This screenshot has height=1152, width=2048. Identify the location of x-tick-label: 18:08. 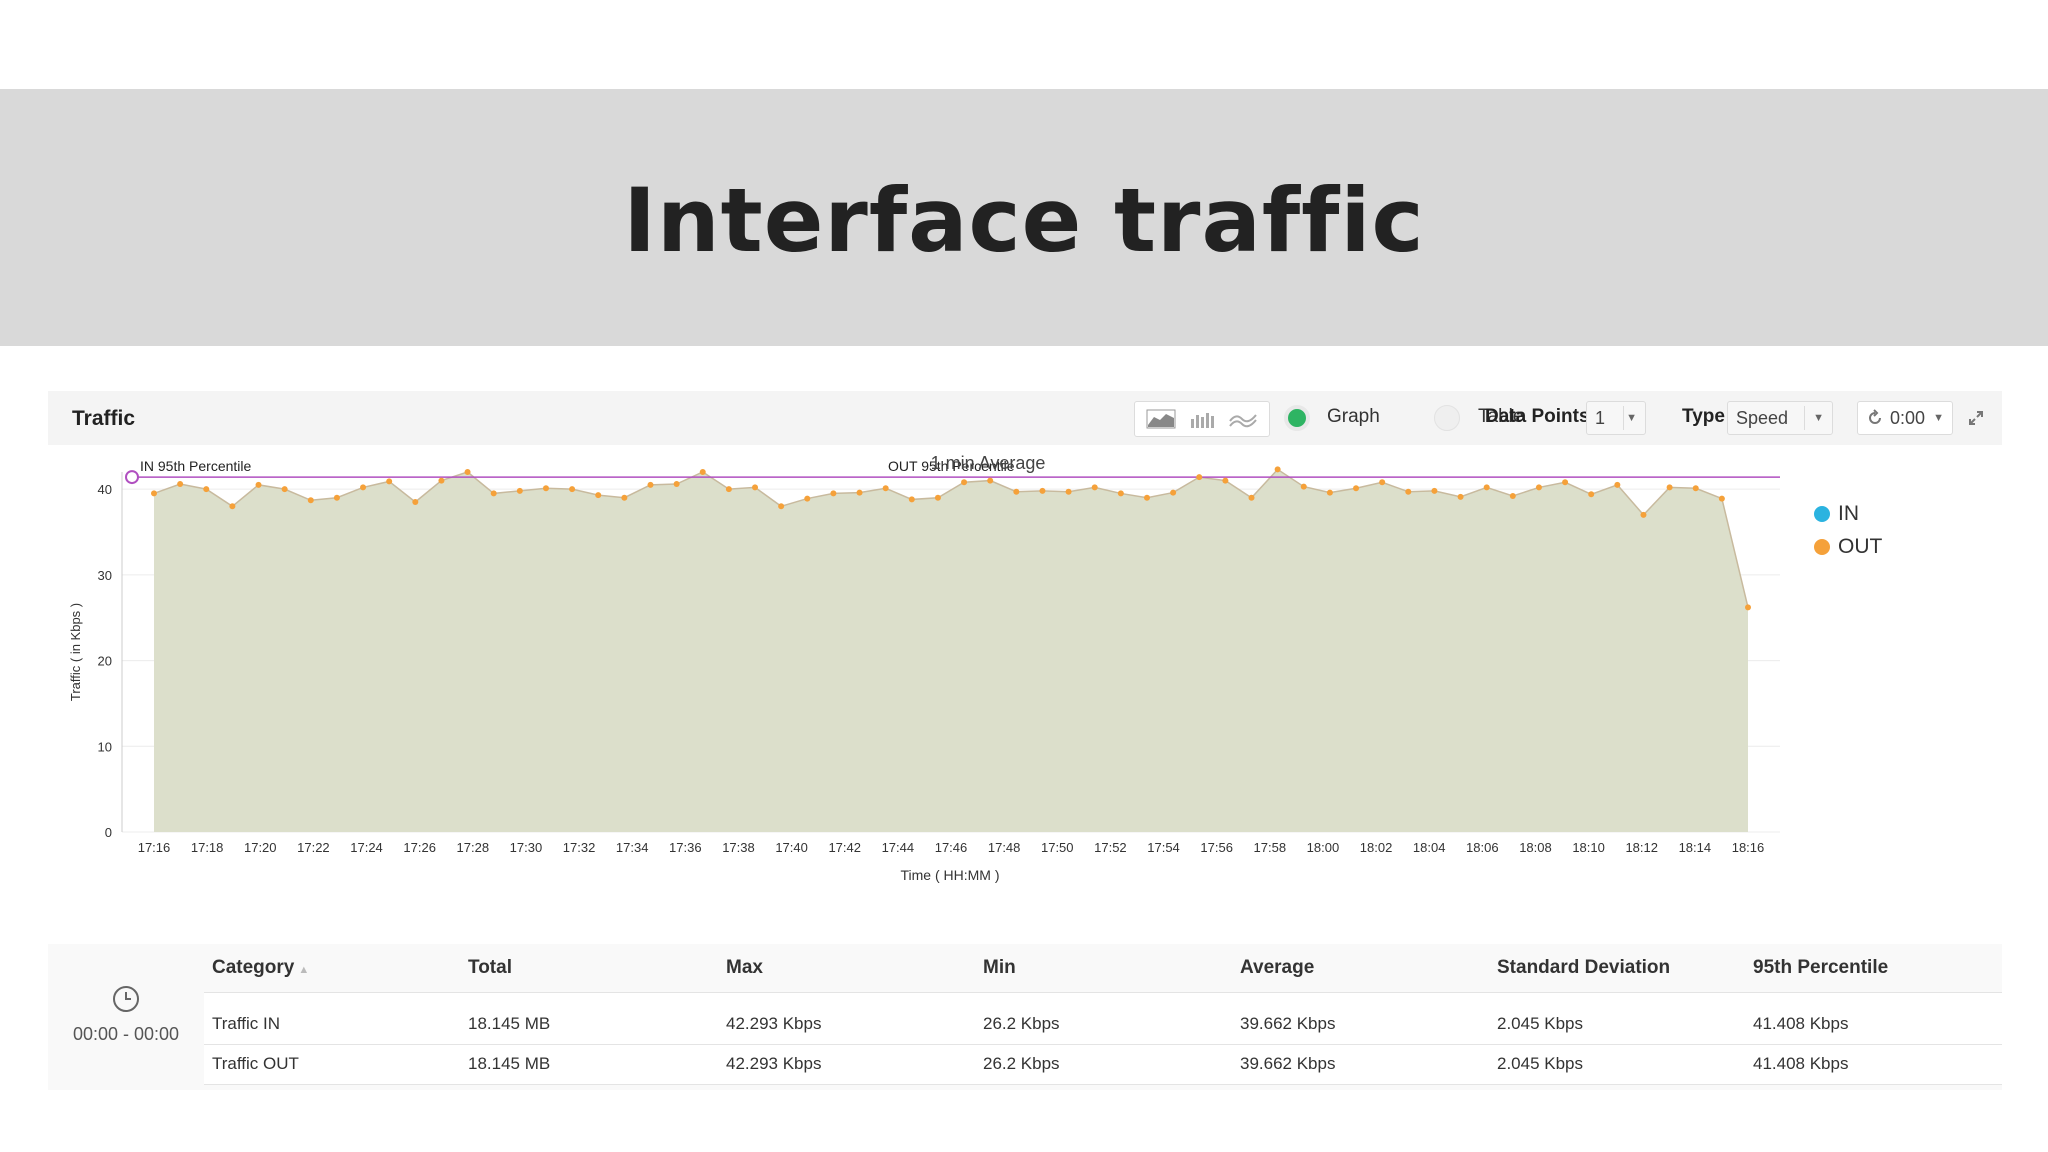
(1535, 847).